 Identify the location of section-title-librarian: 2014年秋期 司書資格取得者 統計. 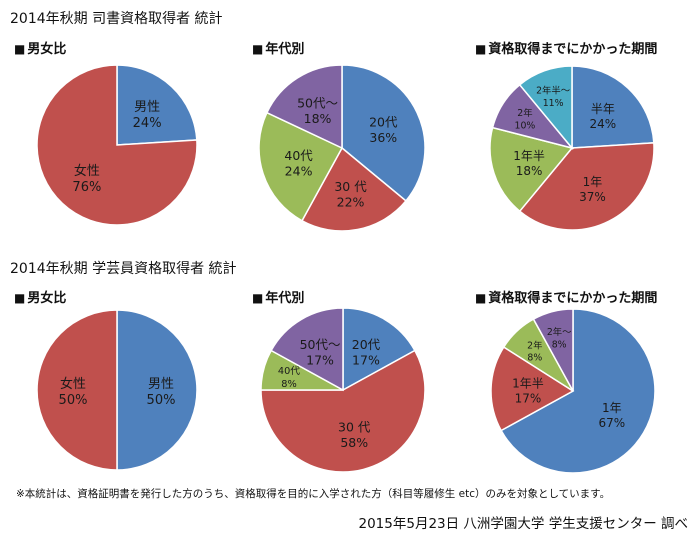
(116, 19).